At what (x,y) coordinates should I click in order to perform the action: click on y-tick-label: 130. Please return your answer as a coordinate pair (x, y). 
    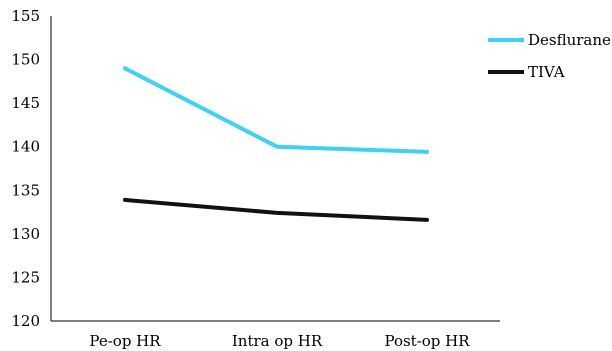
    Looking at the image, I should click on (25, 234).